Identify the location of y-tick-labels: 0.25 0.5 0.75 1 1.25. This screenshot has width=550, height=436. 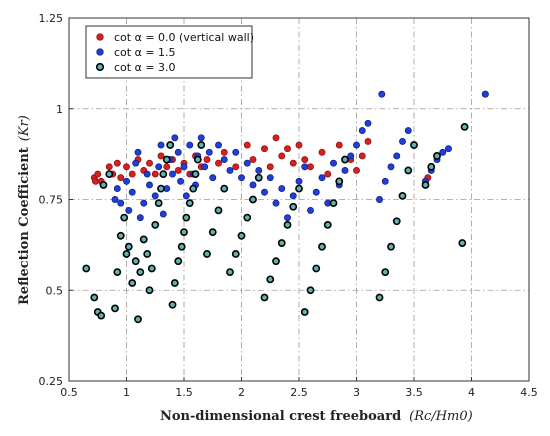
(56, 200).